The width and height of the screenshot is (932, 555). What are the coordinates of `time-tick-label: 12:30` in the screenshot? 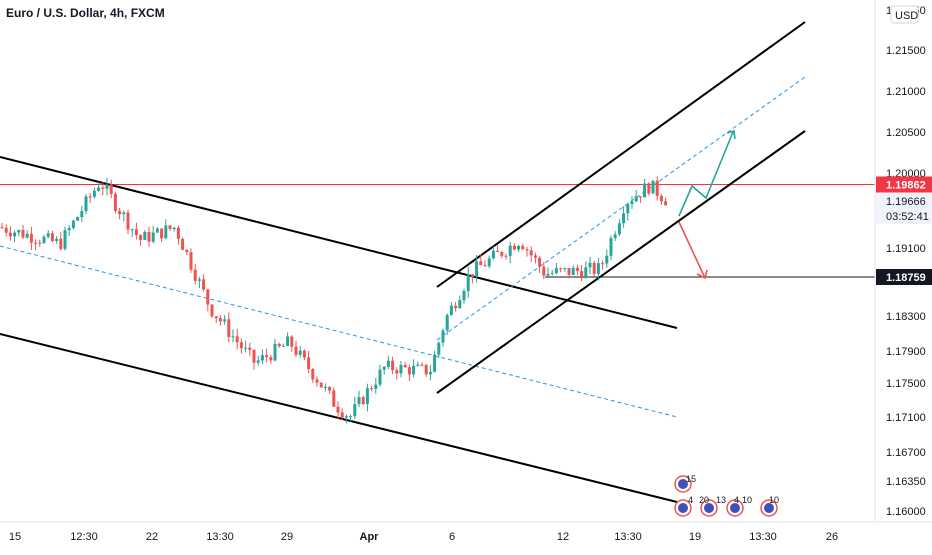 It's located at (84, 537).